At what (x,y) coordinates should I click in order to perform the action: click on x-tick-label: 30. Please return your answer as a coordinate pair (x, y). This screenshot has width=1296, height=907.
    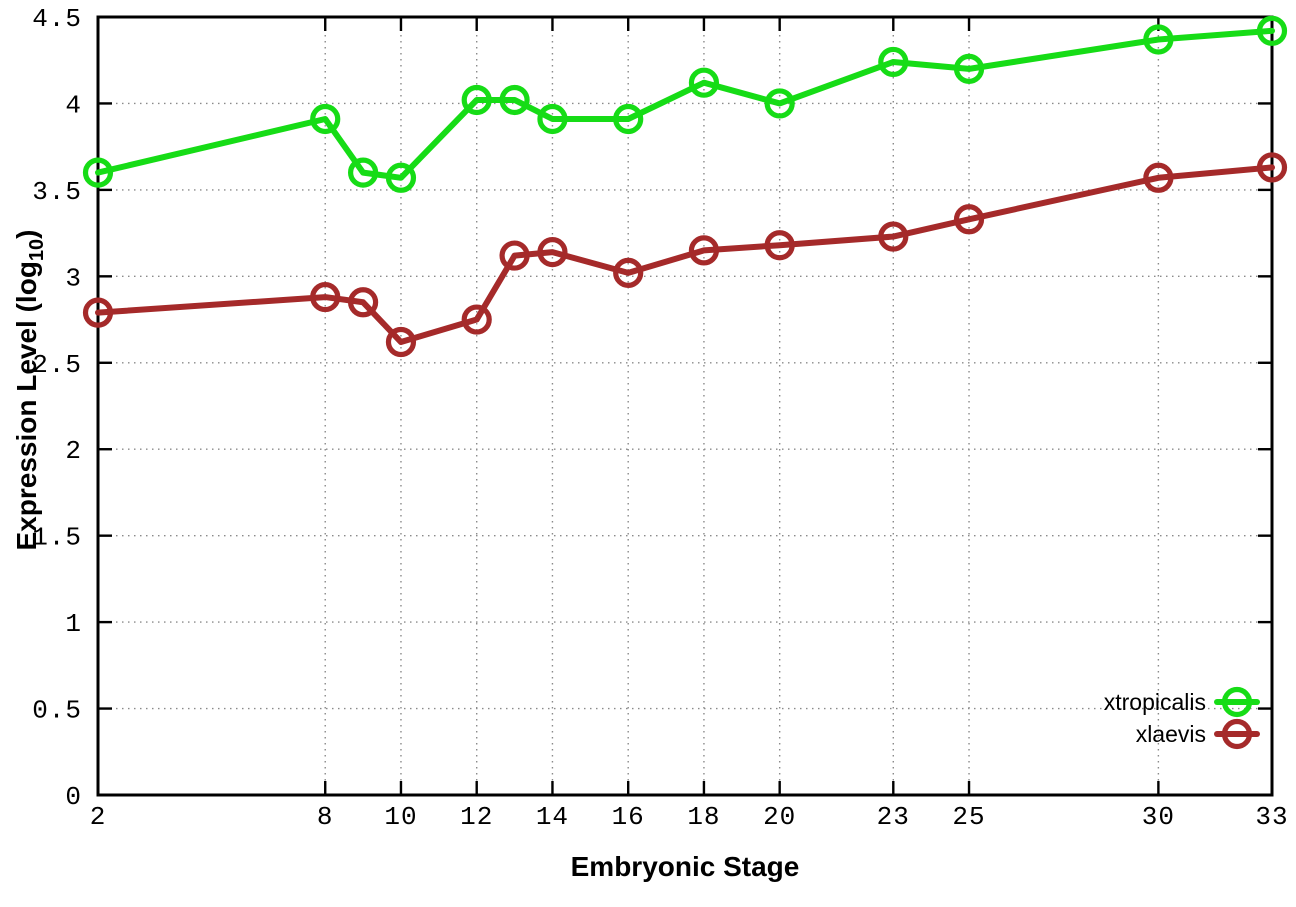
    Looking at the image, I should click on (1158, 817).